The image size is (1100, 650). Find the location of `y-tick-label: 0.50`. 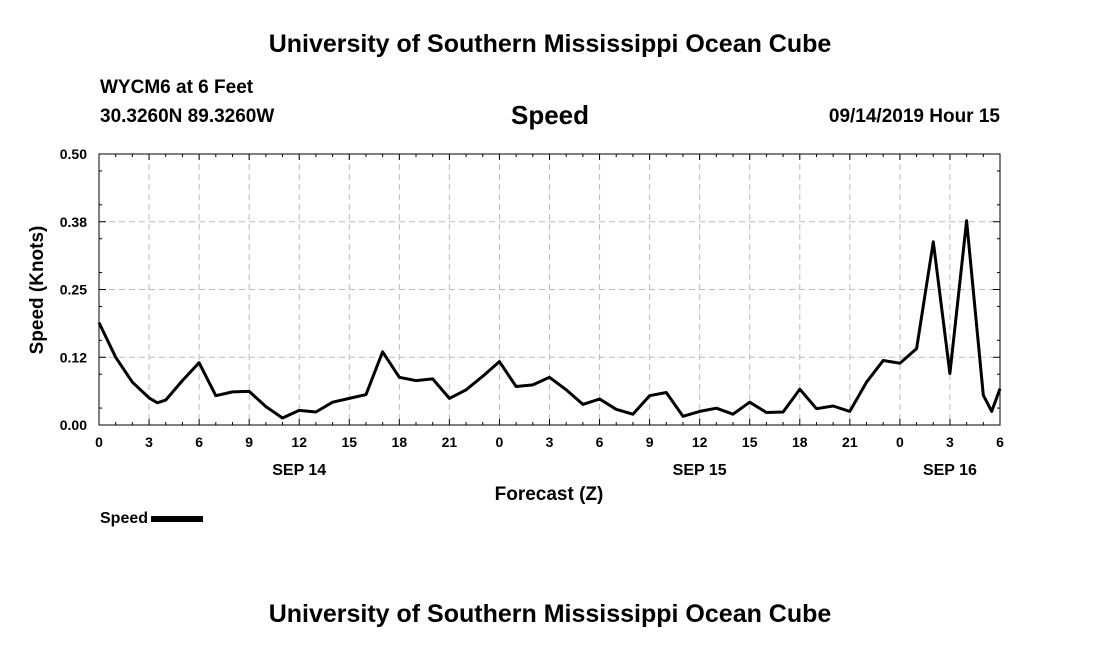

y-tick-label: 0.50 is located at coordinates (73, 154).